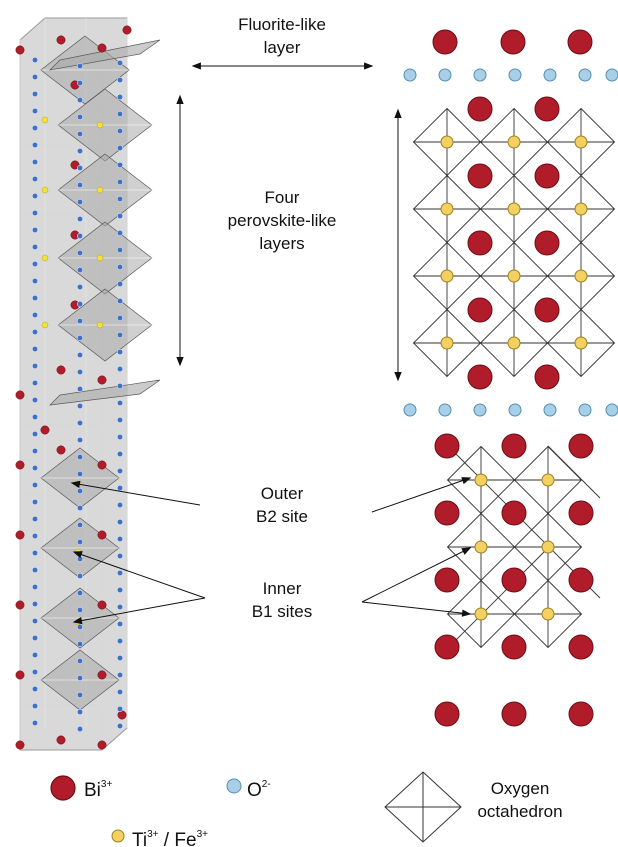  What do you see at coordinates (519, 811) in the screenshot?
I see `legend-octahedron-line2: octahedron` at bounding box center [519, 811].